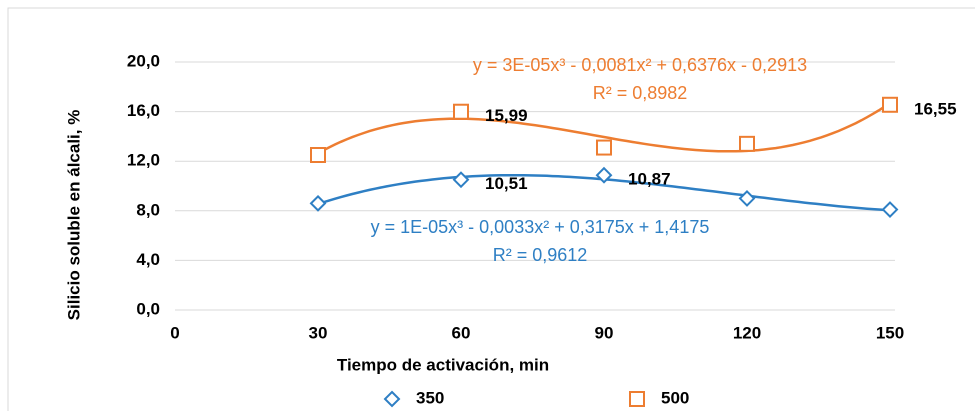 This screenshot has height=411, width=975. What do you see at coordinates (461, 332) in the screenshot?
I see `x-tick-label: 60` at bounding box center [461, 332].